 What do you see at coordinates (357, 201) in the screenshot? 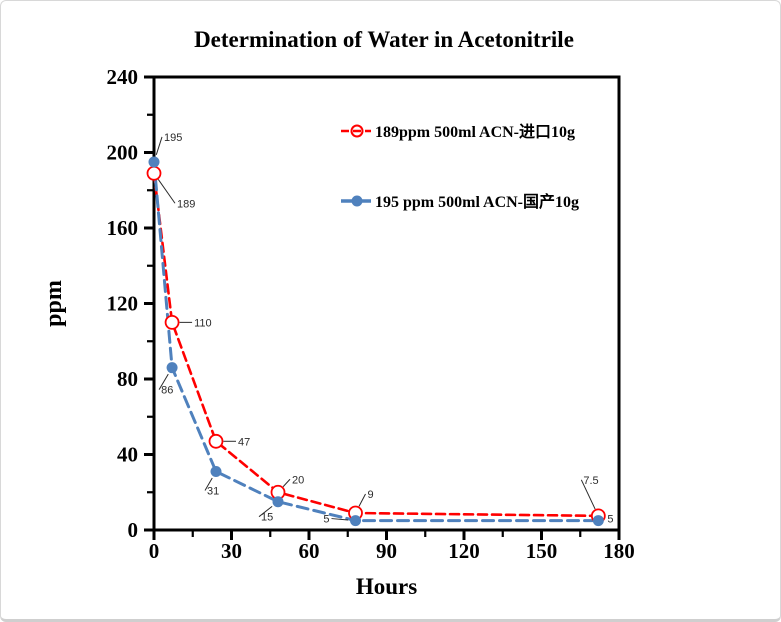
I see `legend-filled-circle-marker` at bounding box center [357, 201].